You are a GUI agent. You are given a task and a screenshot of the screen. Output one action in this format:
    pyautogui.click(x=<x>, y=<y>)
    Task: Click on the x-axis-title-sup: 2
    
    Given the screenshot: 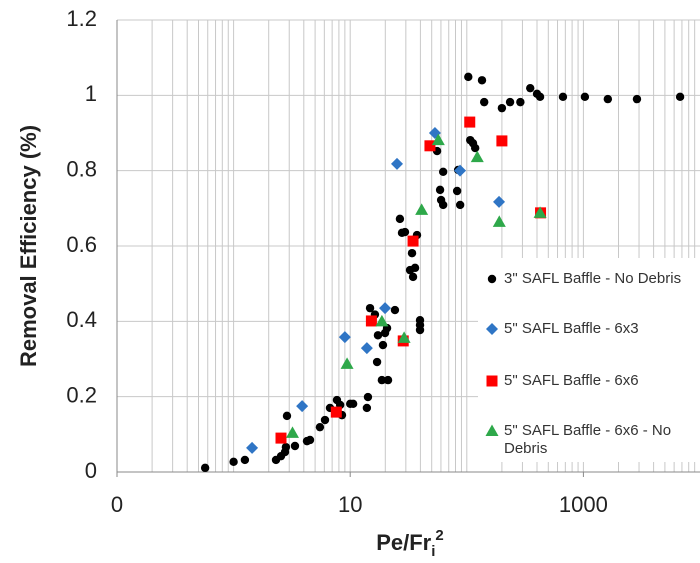 What is the action you would take?
    pyautogui.click(x=439, y=535)
    